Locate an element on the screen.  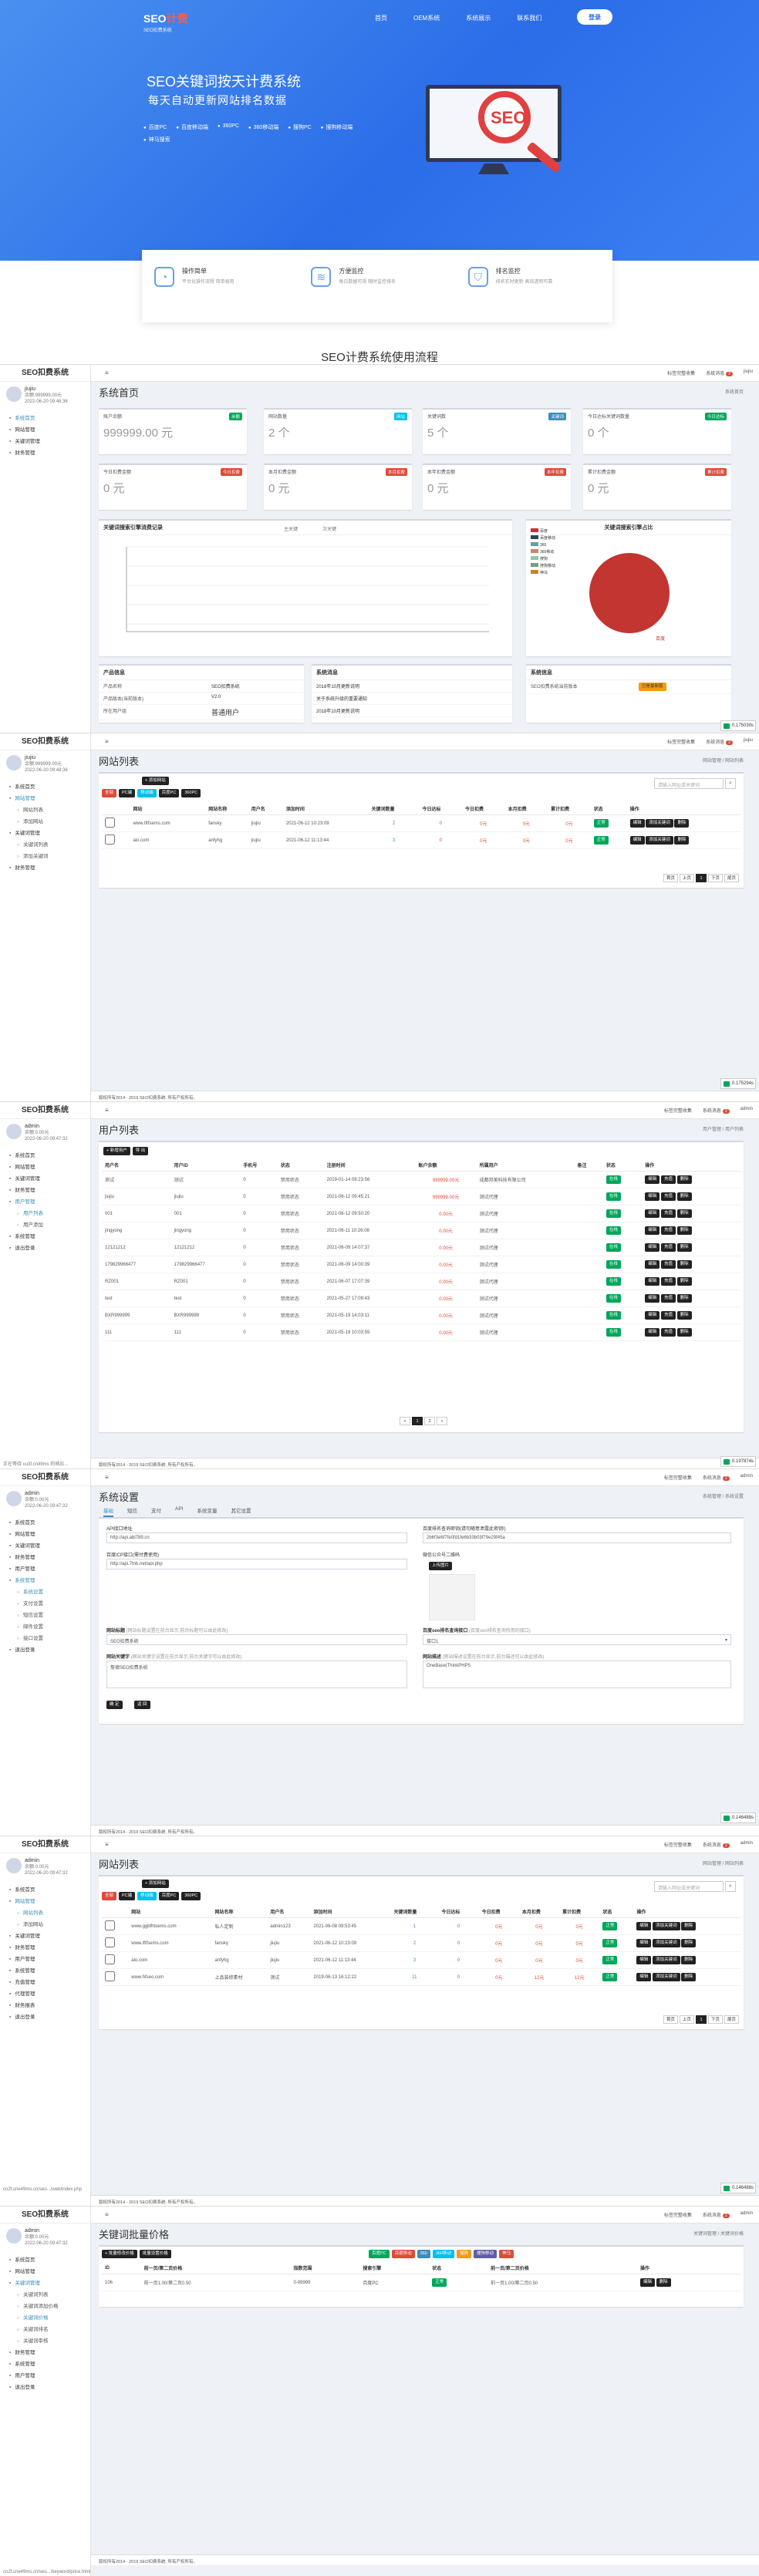
breadcrumb: 用户管理 / 用户列表 is located at coordinates (723, 1130).